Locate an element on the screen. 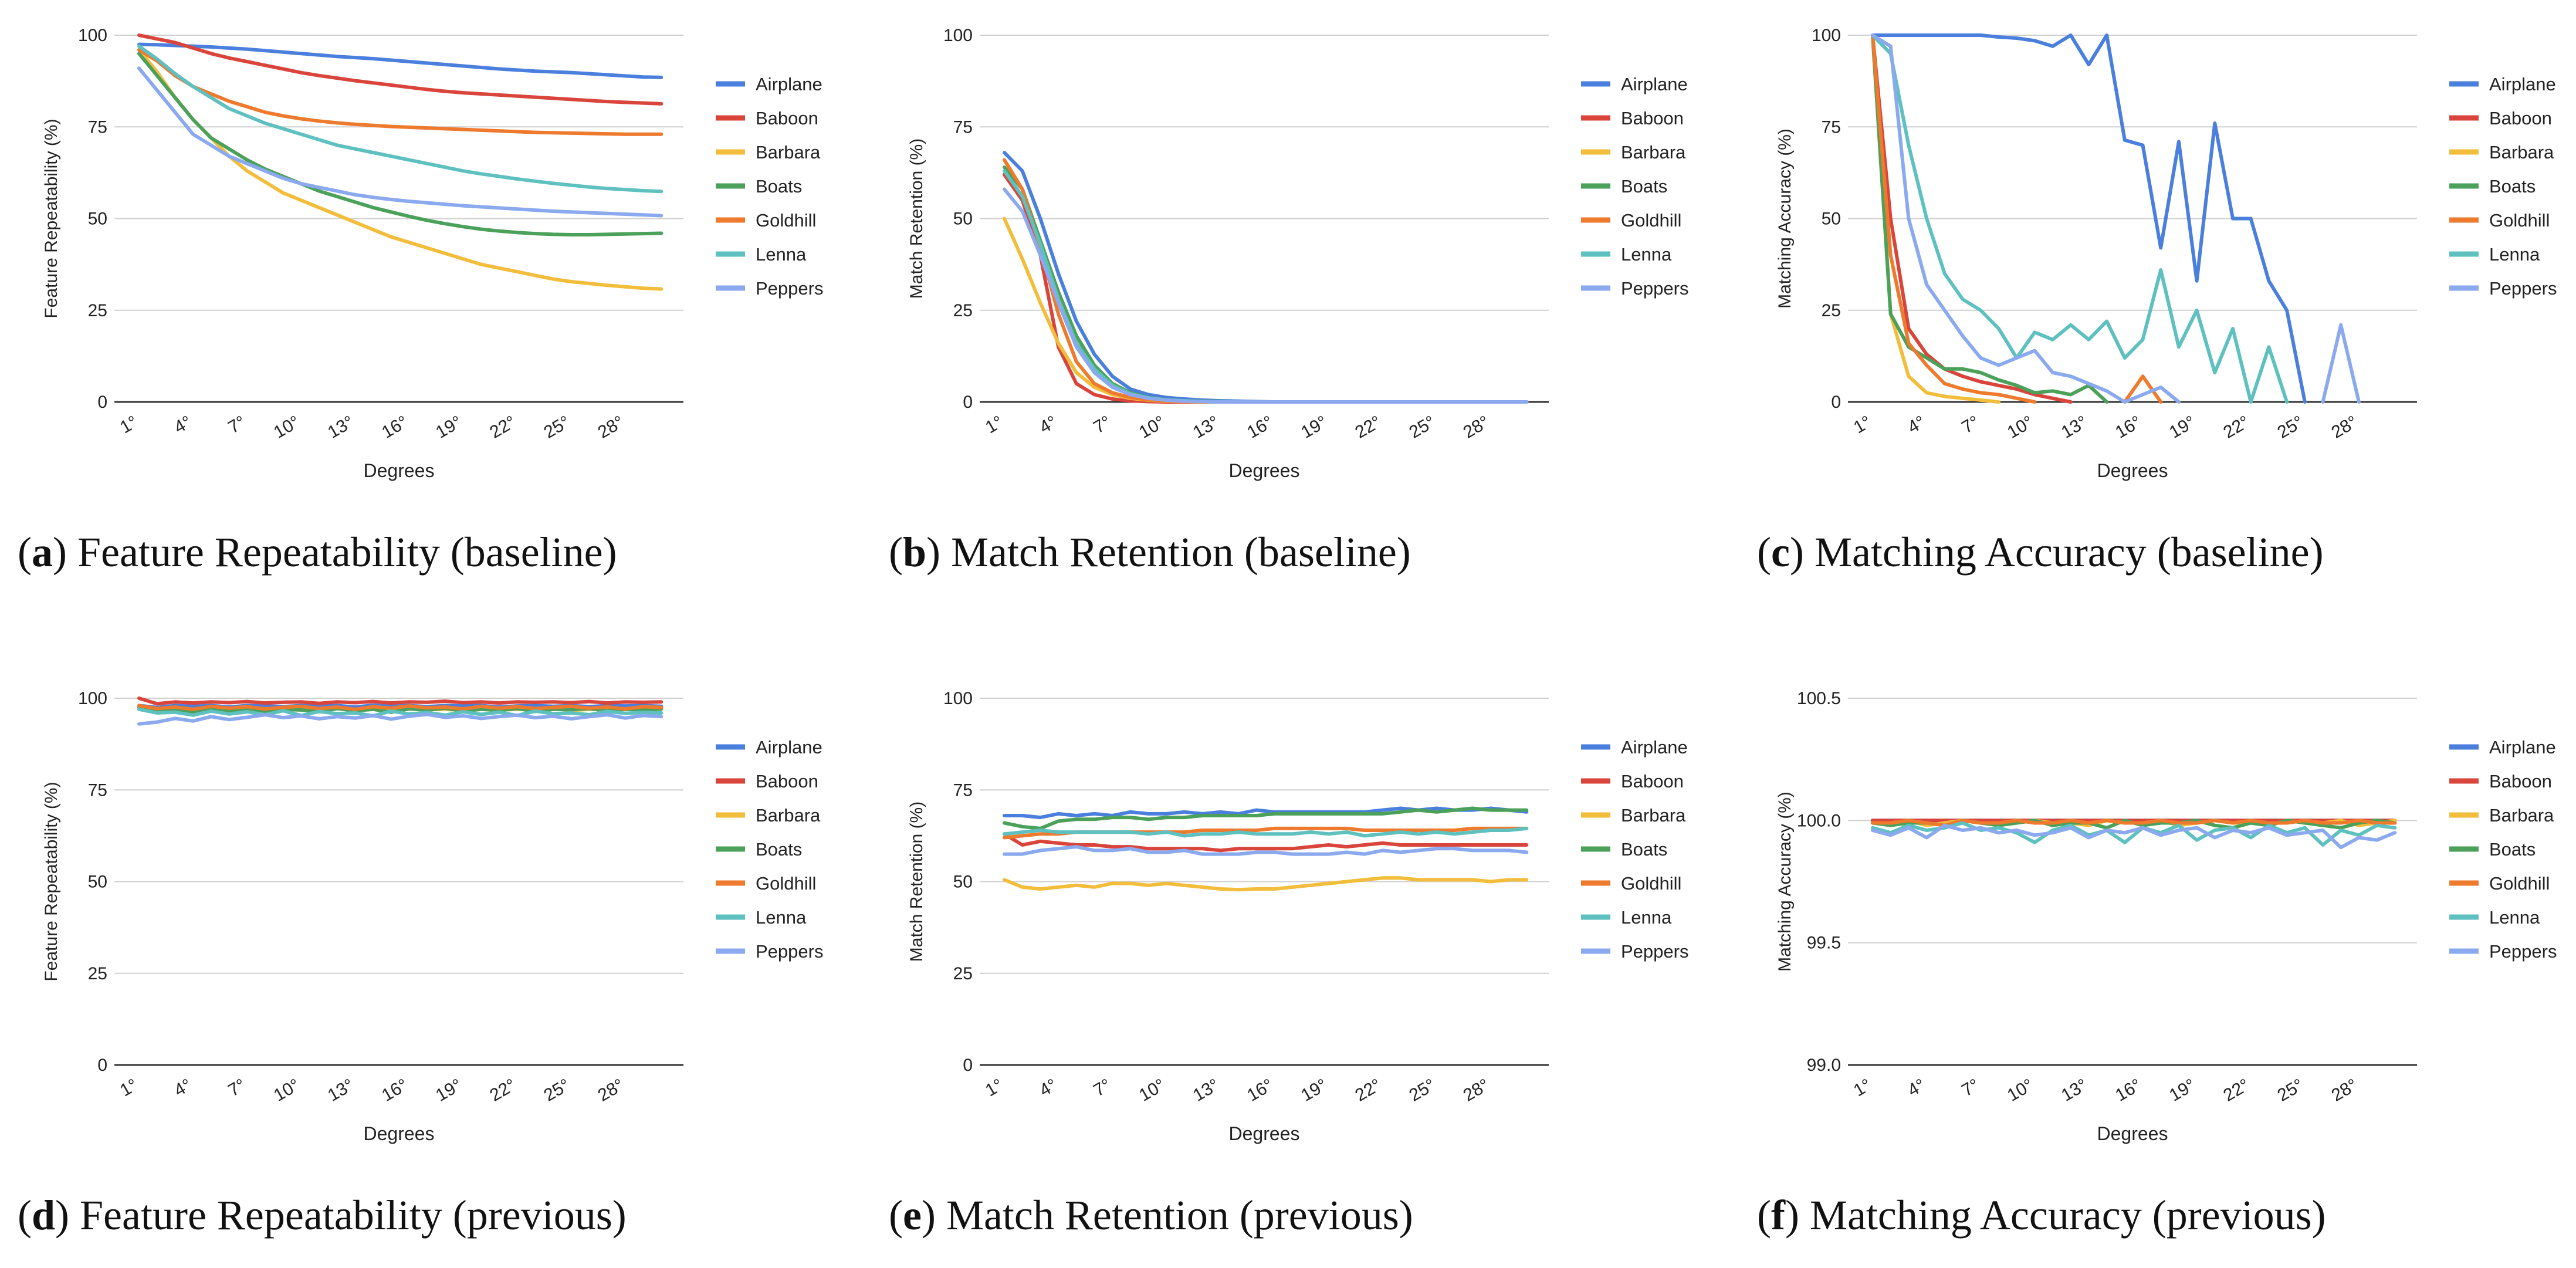 The height and width of the screenshot is (1268, 2576). x-tick-label: 25° is located at coordinates (2290, 1090).